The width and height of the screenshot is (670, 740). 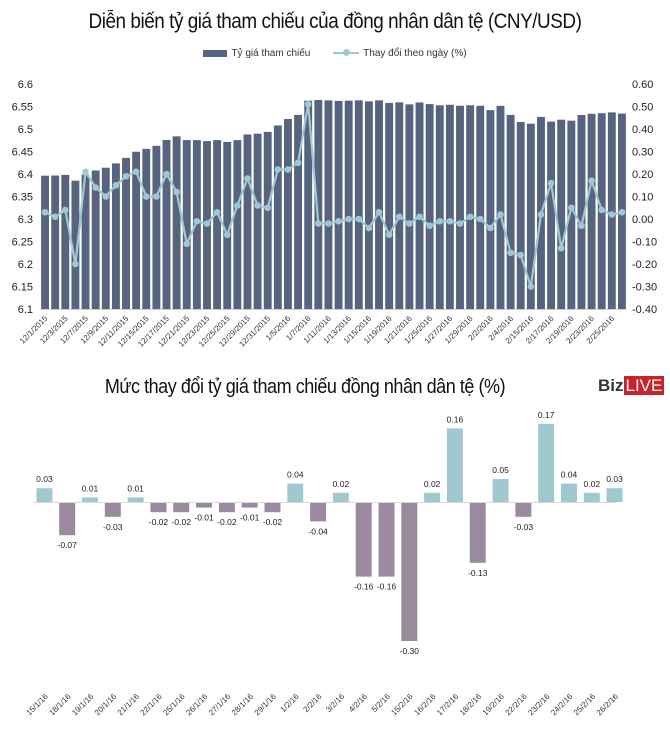 What do you see at coordinates (38, 705) in the screenshot?
I see `x-tick-label: 15/1/16` at bounding box center [38, 705].